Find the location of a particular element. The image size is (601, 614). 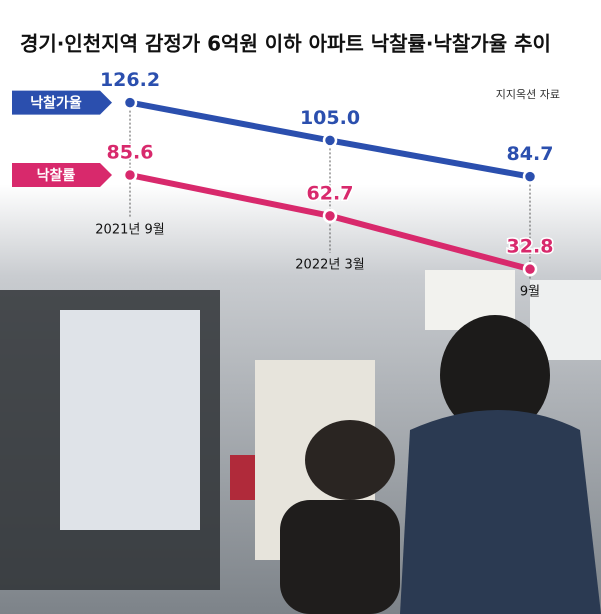

value-label: 32.8 is located at coordinates (530, 247).